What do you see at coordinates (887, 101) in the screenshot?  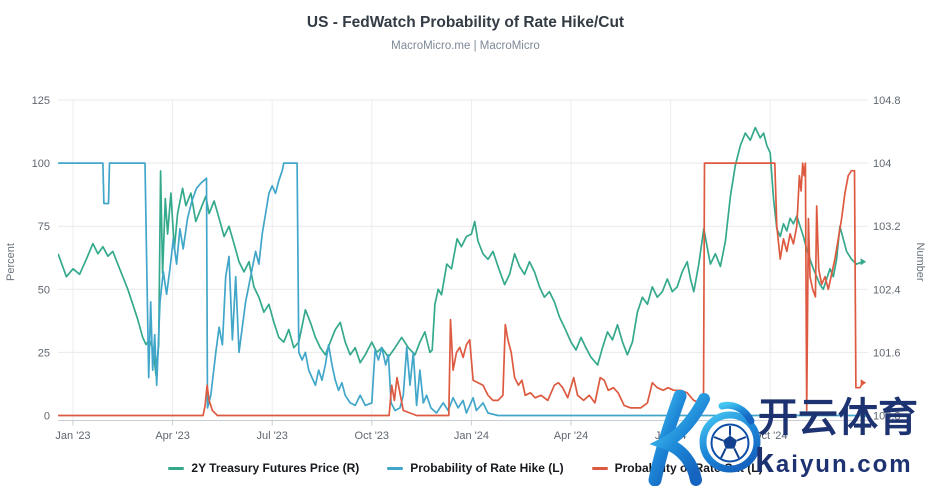 I see `axis-tick-label: 104.8` at bounding box center [887, 101].